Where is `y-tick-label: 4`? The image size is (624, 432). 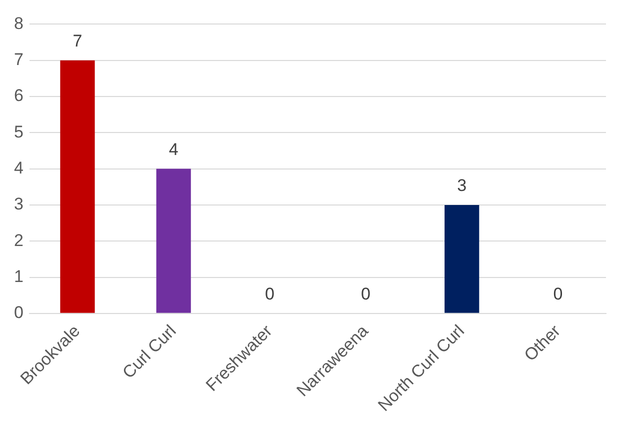
y-tick-label: 4 is located at coordinates (19, 168).